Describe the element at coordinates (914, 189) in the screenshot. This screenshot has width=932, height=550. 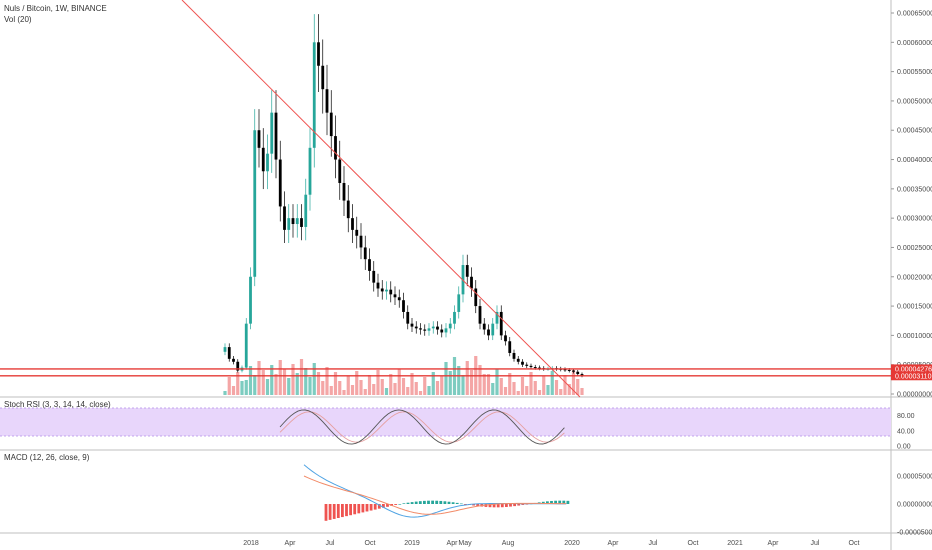
I see `price-tick-label: 0.00035000` at that location.